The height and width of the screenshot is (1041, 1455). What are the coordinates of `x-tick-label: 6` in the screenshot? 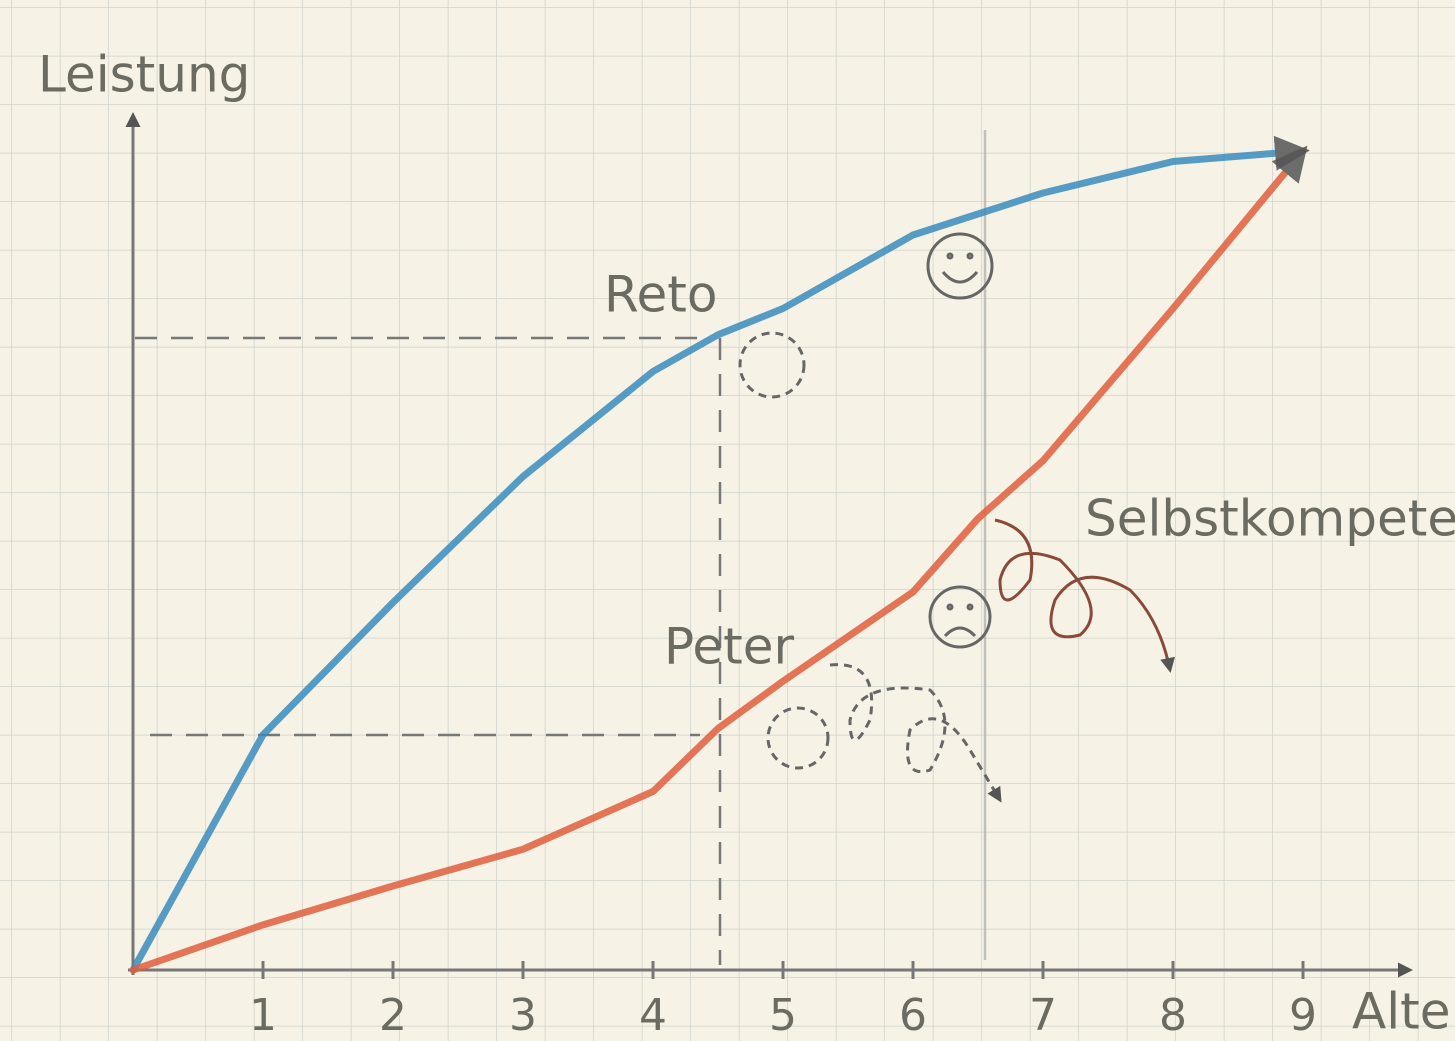 It's located at (913, 1015).